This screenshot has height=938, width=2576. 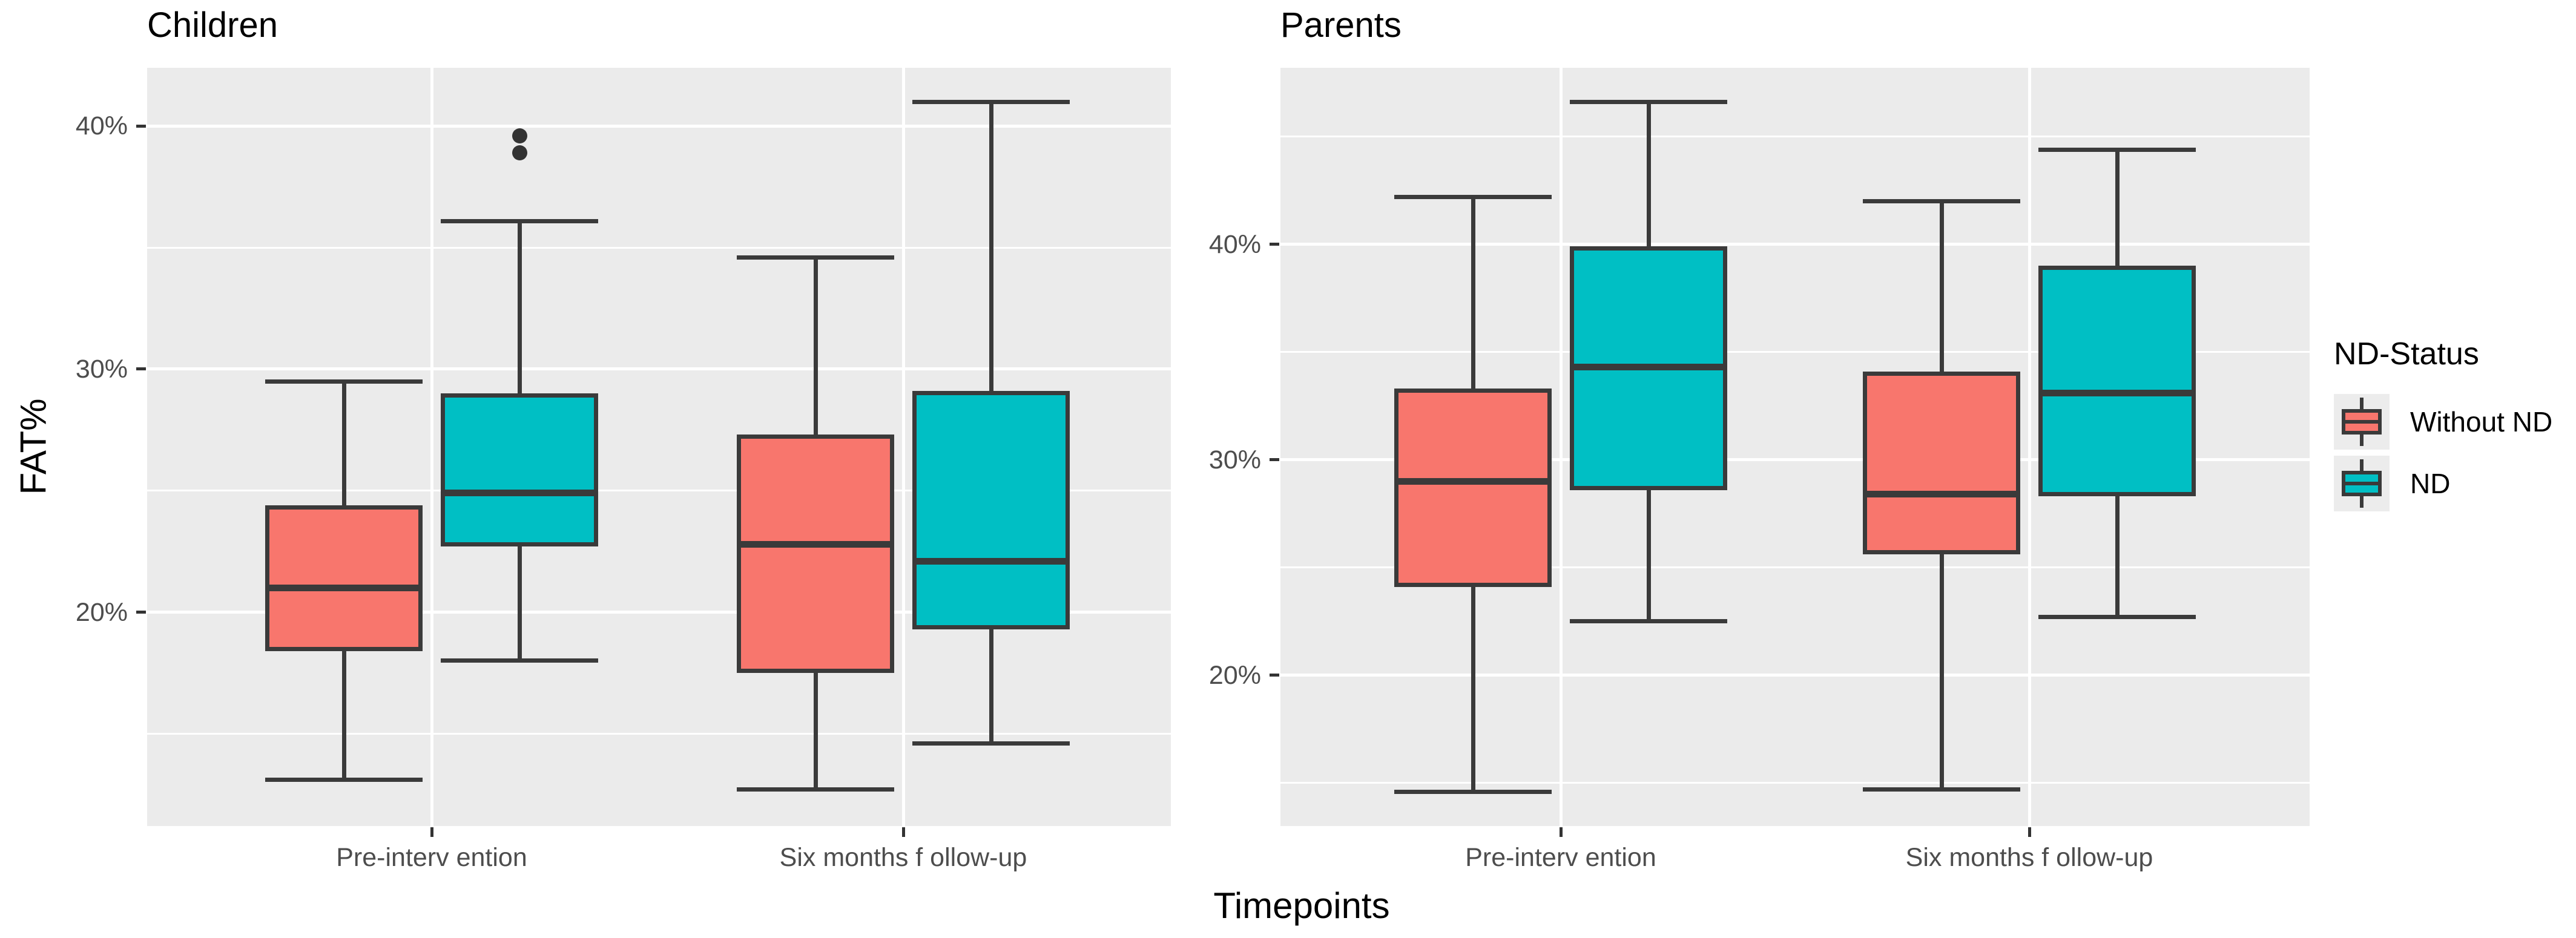 What do you see at coordinates (2406, 354) in the screenshot?
I see `legend-title: ND-Status` at bounding box center [2406, 354].